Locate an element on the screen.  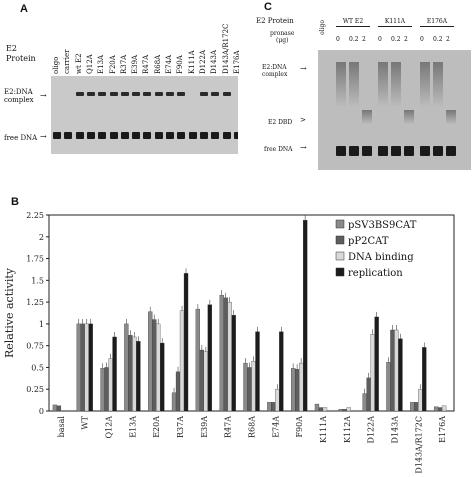
lane-label-a: R47A is located at coordinates (146, 64).